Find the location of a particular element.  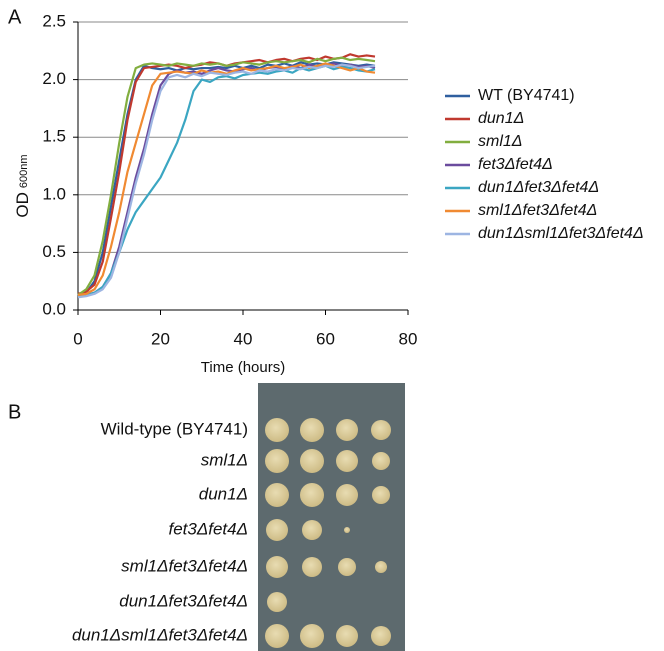

panel-label: A is located at coordinates (15, 17).